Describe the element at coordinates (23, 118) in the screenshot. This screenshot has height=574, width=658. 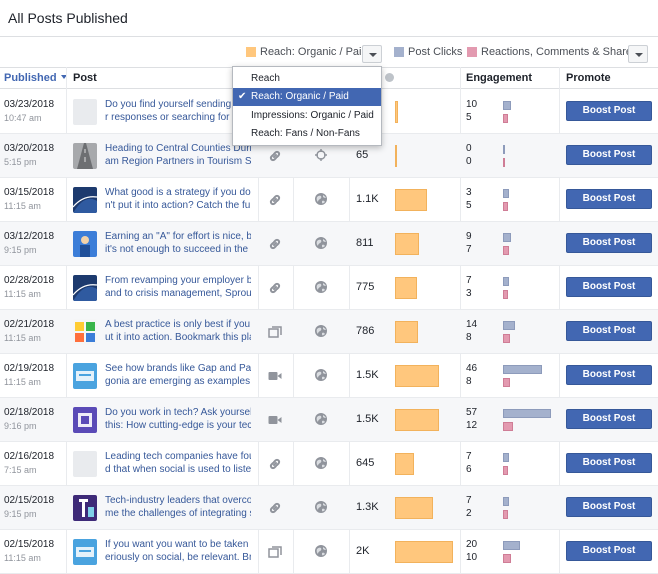
I see `post-time: 10:47 am` at that location.